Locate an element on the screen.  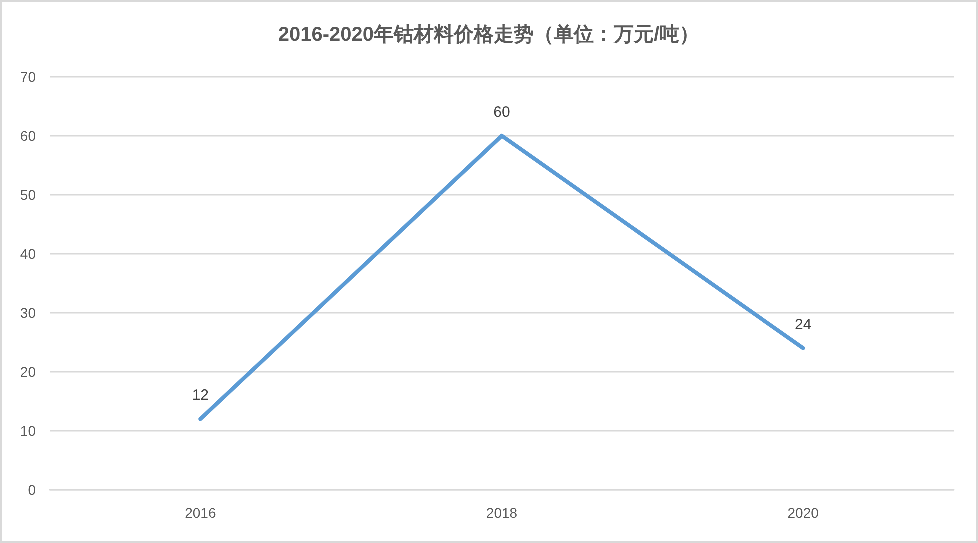
y-tick-label: 40 is located at coordinates (28, 254).